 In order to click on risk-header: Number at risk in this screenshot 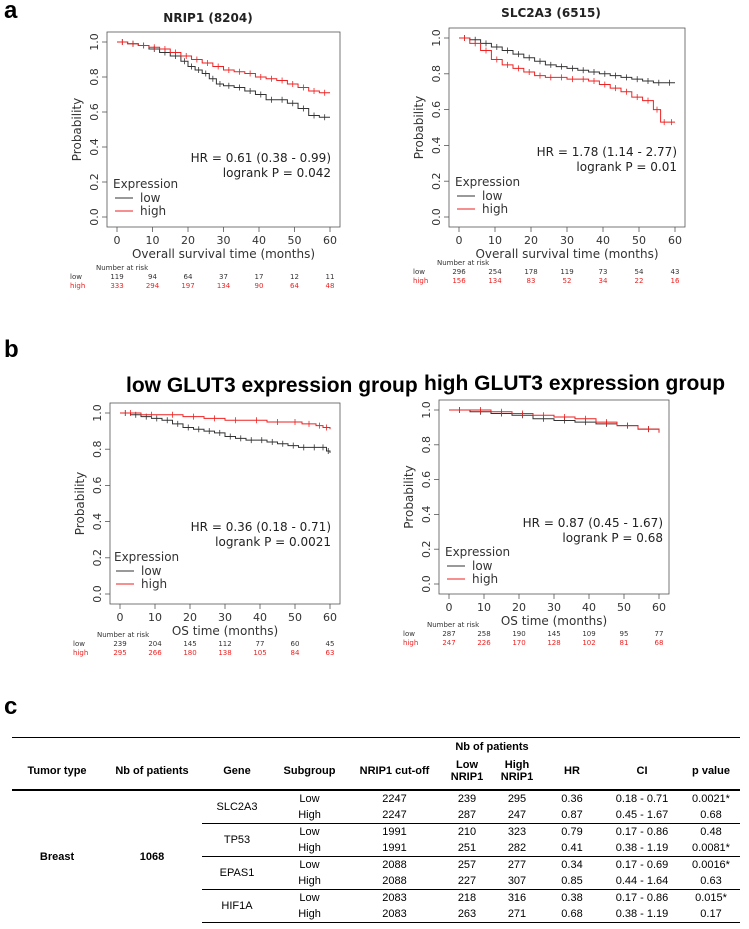, I will do `click(122, 268)`.